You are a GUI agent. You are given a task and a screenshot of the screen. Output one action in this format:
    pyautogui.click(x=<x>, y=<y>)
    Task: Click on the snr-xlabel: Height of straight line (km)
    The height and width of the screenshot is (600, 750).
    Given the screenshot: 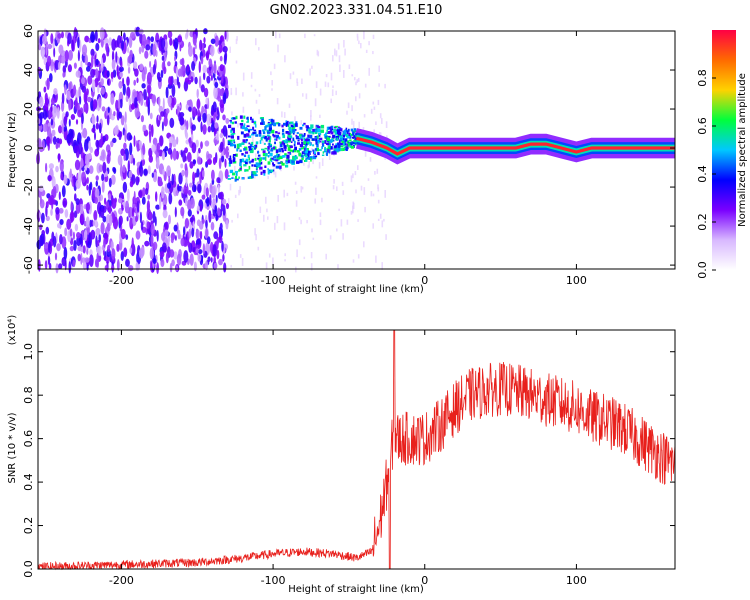 What is the action you would take?
    pyautogui.click(x=356, y=589)
    